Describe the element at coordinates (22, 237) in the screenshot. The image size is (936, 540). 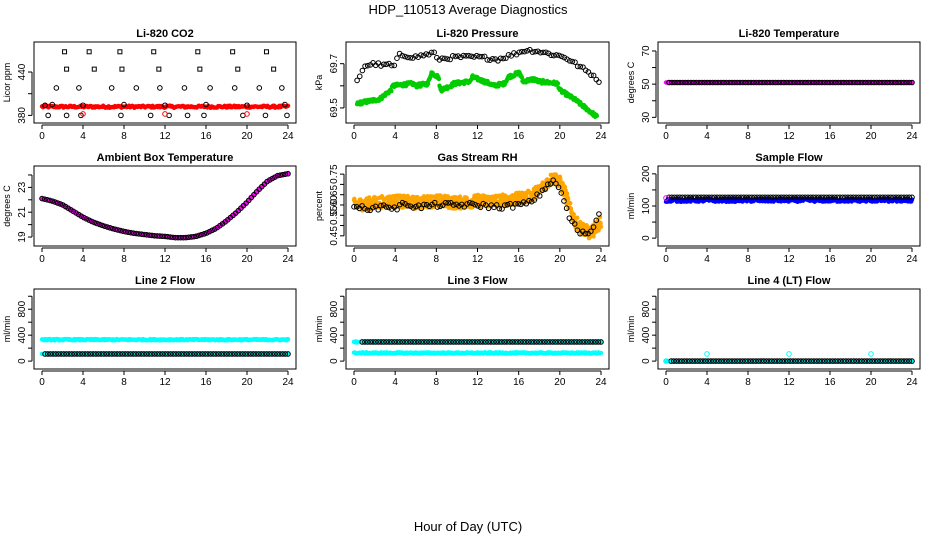
I see `y-tick-label: 19` at that location.